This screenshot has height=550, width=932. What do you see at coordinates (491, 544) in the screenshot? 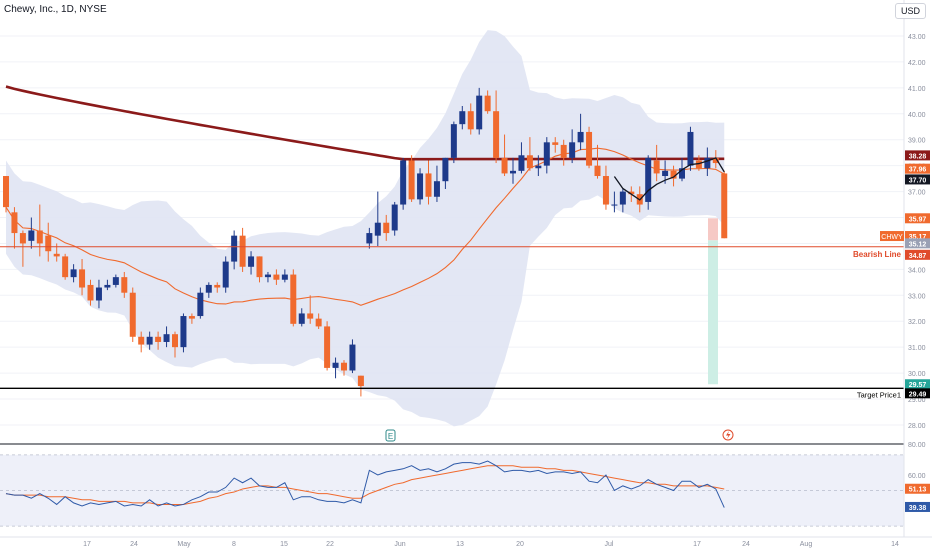
I see `time-axis: 17 24 May 8 15 22 Jun 13 20 Jul 17 24 Aug 14` at bounding box center [491, 544].